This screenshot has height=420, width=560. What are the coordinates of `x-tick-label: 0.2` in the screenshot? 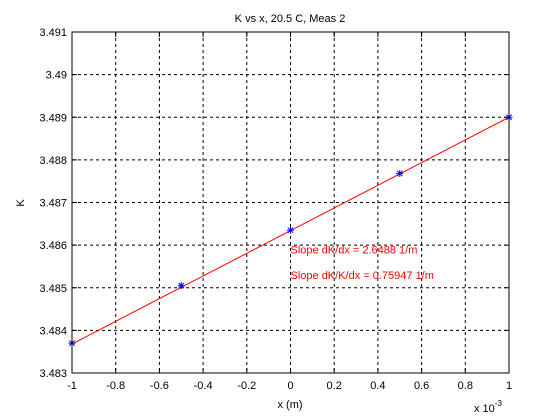 It's located at (334, 386).